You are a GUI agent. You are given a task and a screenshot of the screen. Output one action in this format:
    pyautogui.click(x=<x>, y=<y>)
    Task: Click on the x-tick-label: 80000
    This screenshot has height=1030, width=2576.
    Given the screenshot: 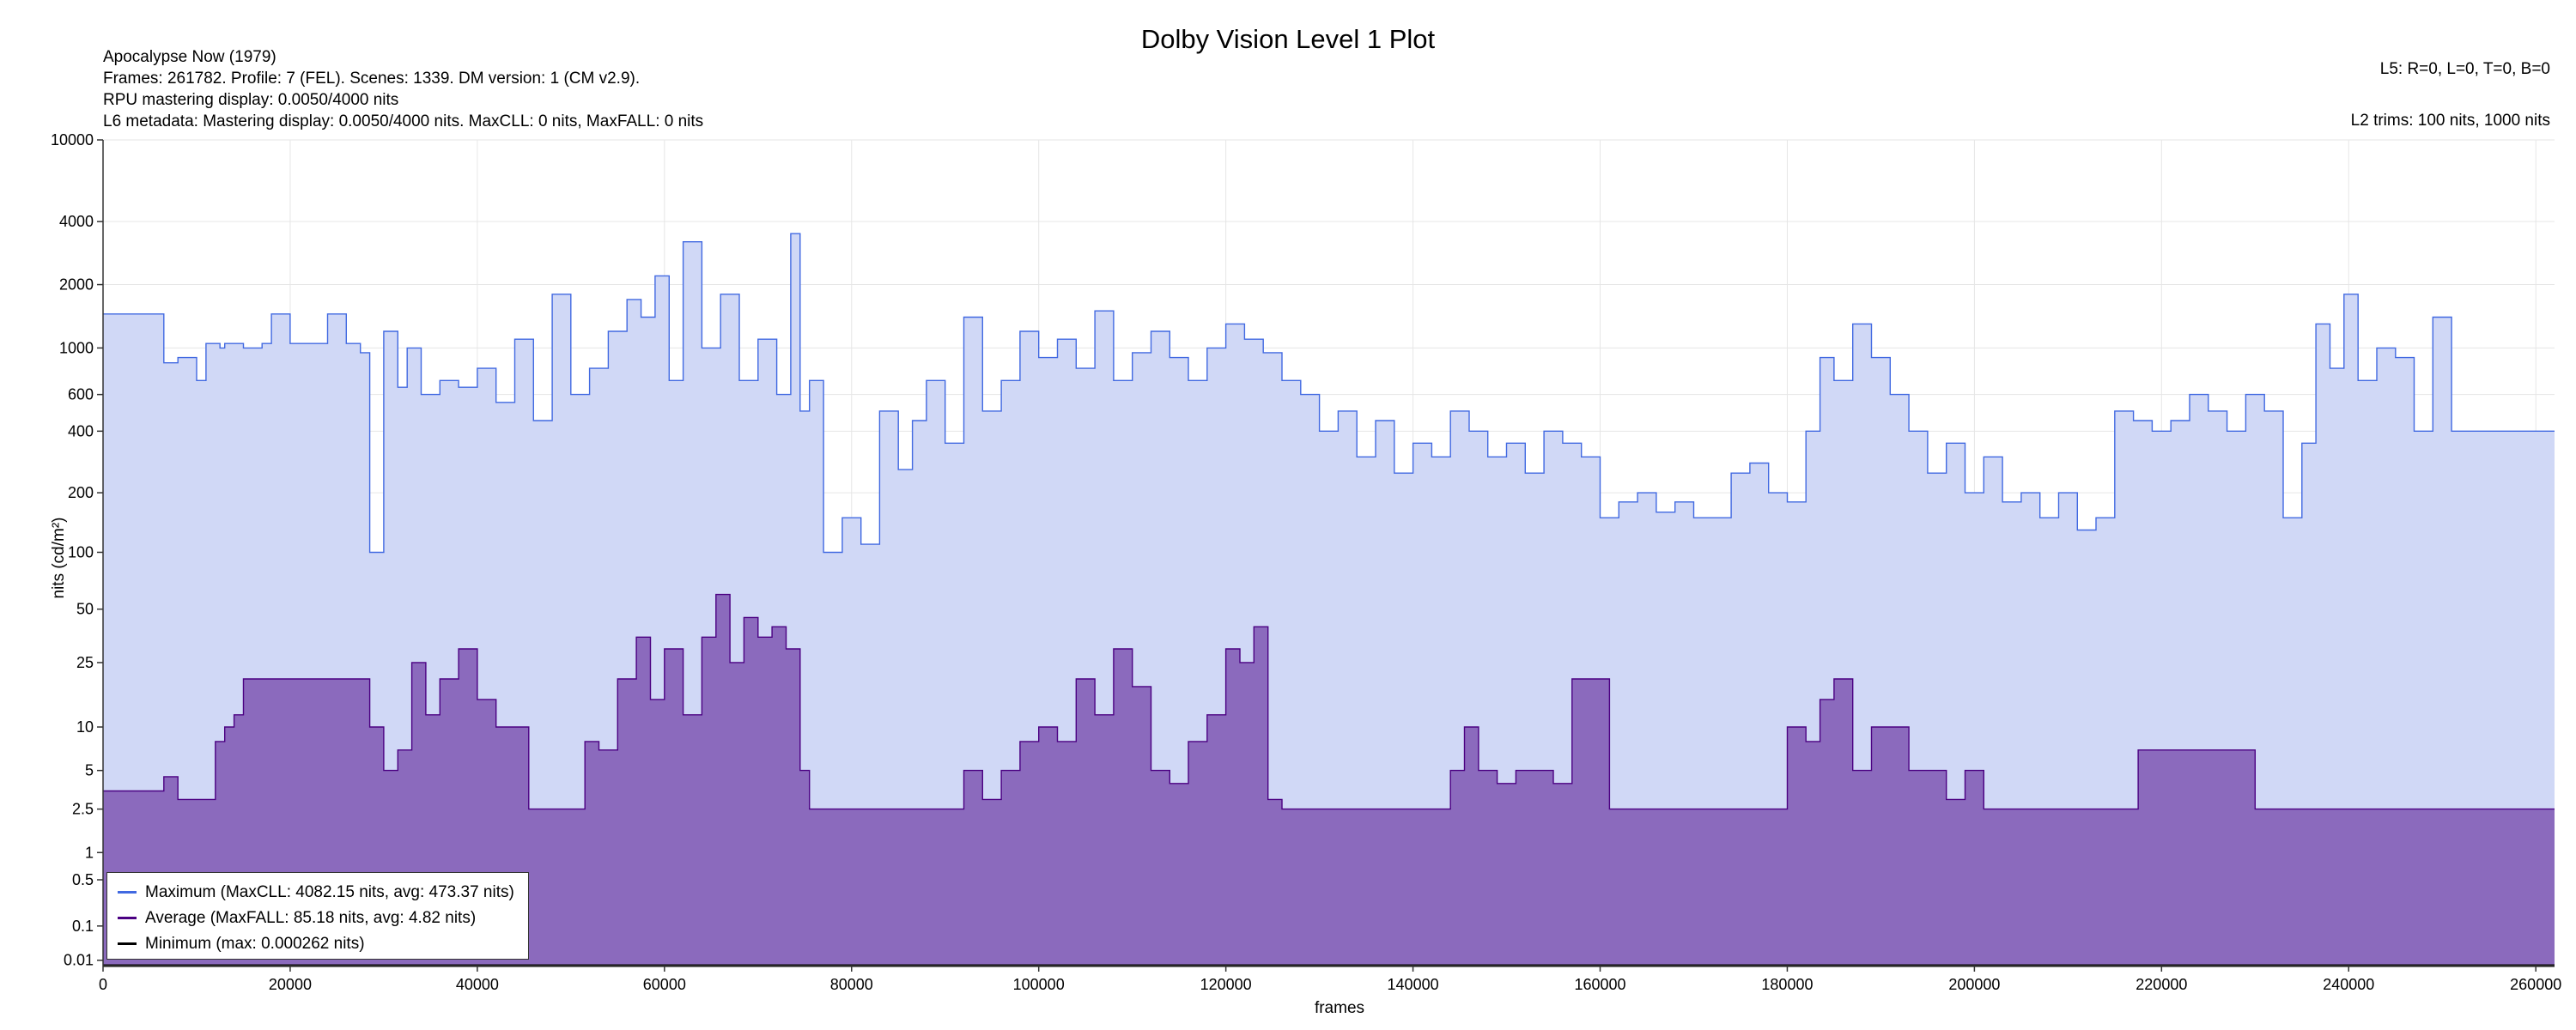 What is the action you would take?
    pyautogui.click(x=852, y=984)
    